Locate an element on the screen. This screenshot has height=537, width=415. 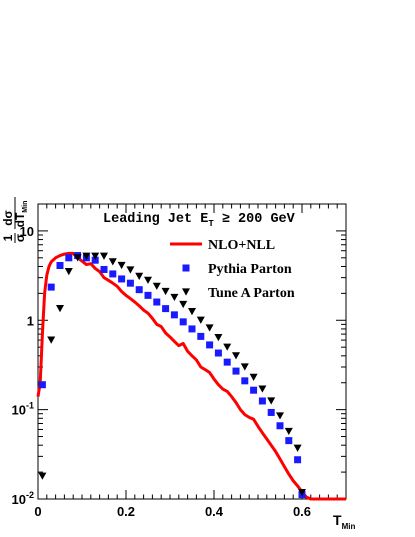
y-axis-label: 1 σ dσ dTMin is located at coordinates (15, 220).